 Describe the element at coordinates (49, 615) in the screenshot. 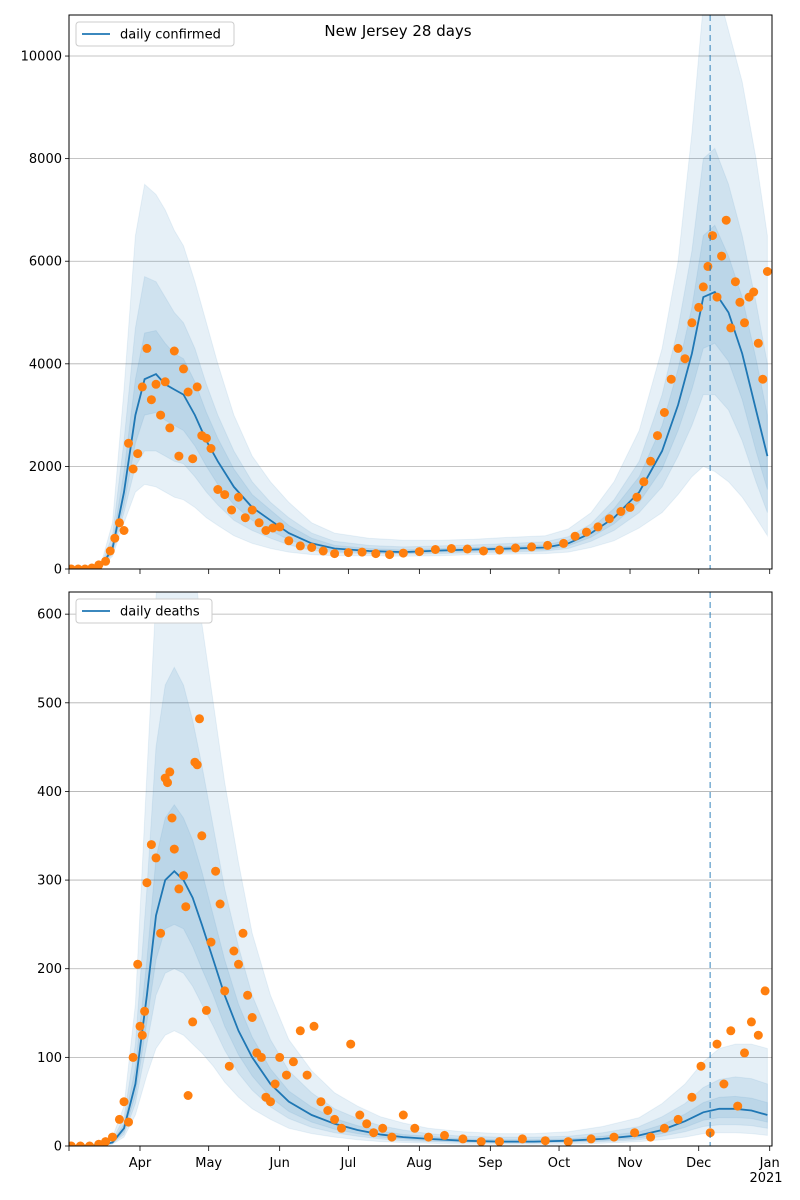

I see `y-tick-label: 600` at that location.